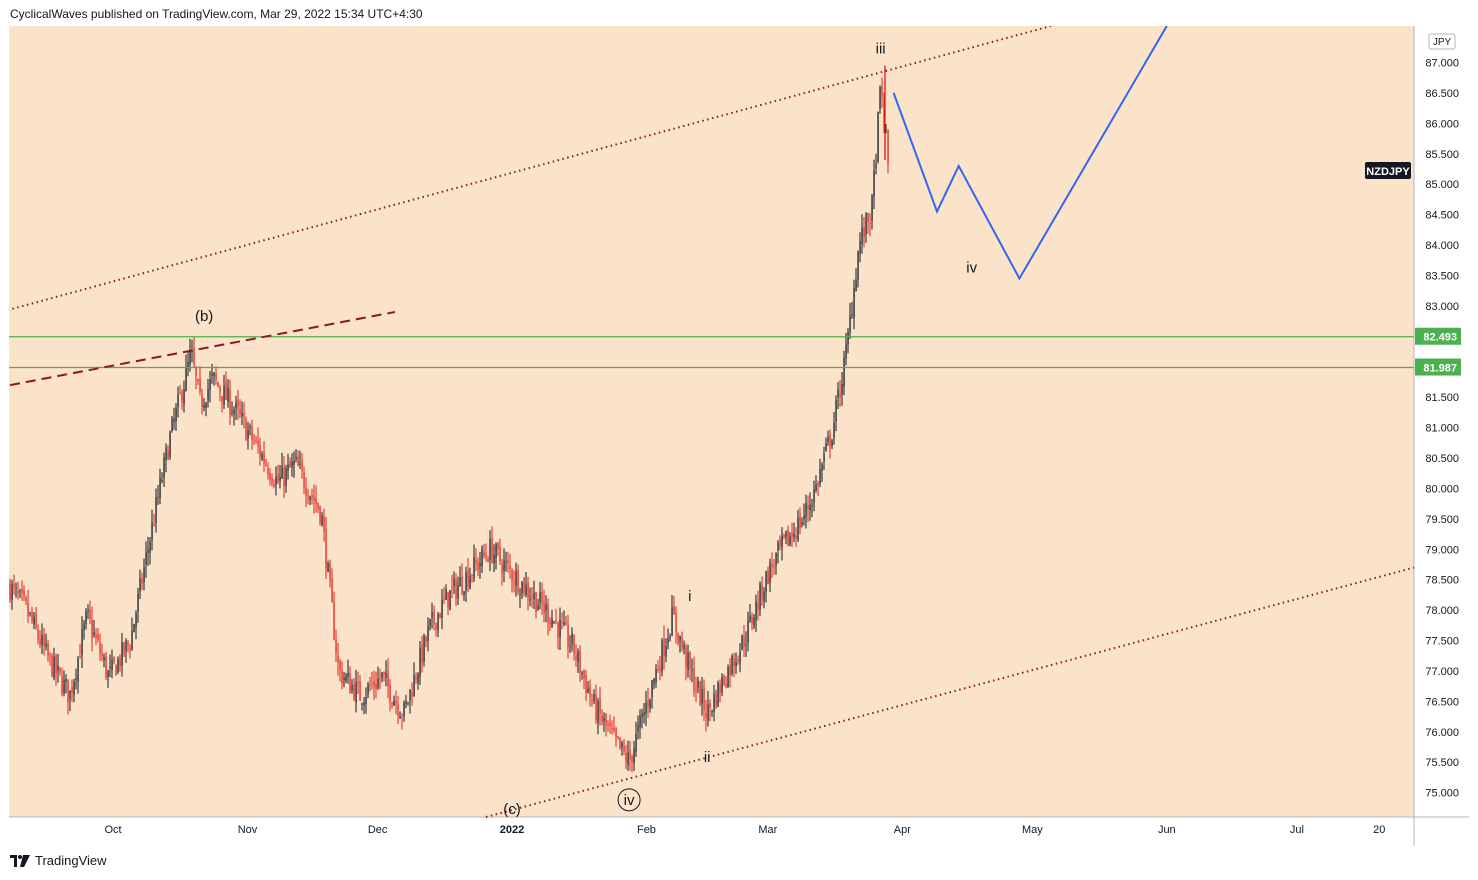  I want to click on time-axis-background, so click(739, 831).